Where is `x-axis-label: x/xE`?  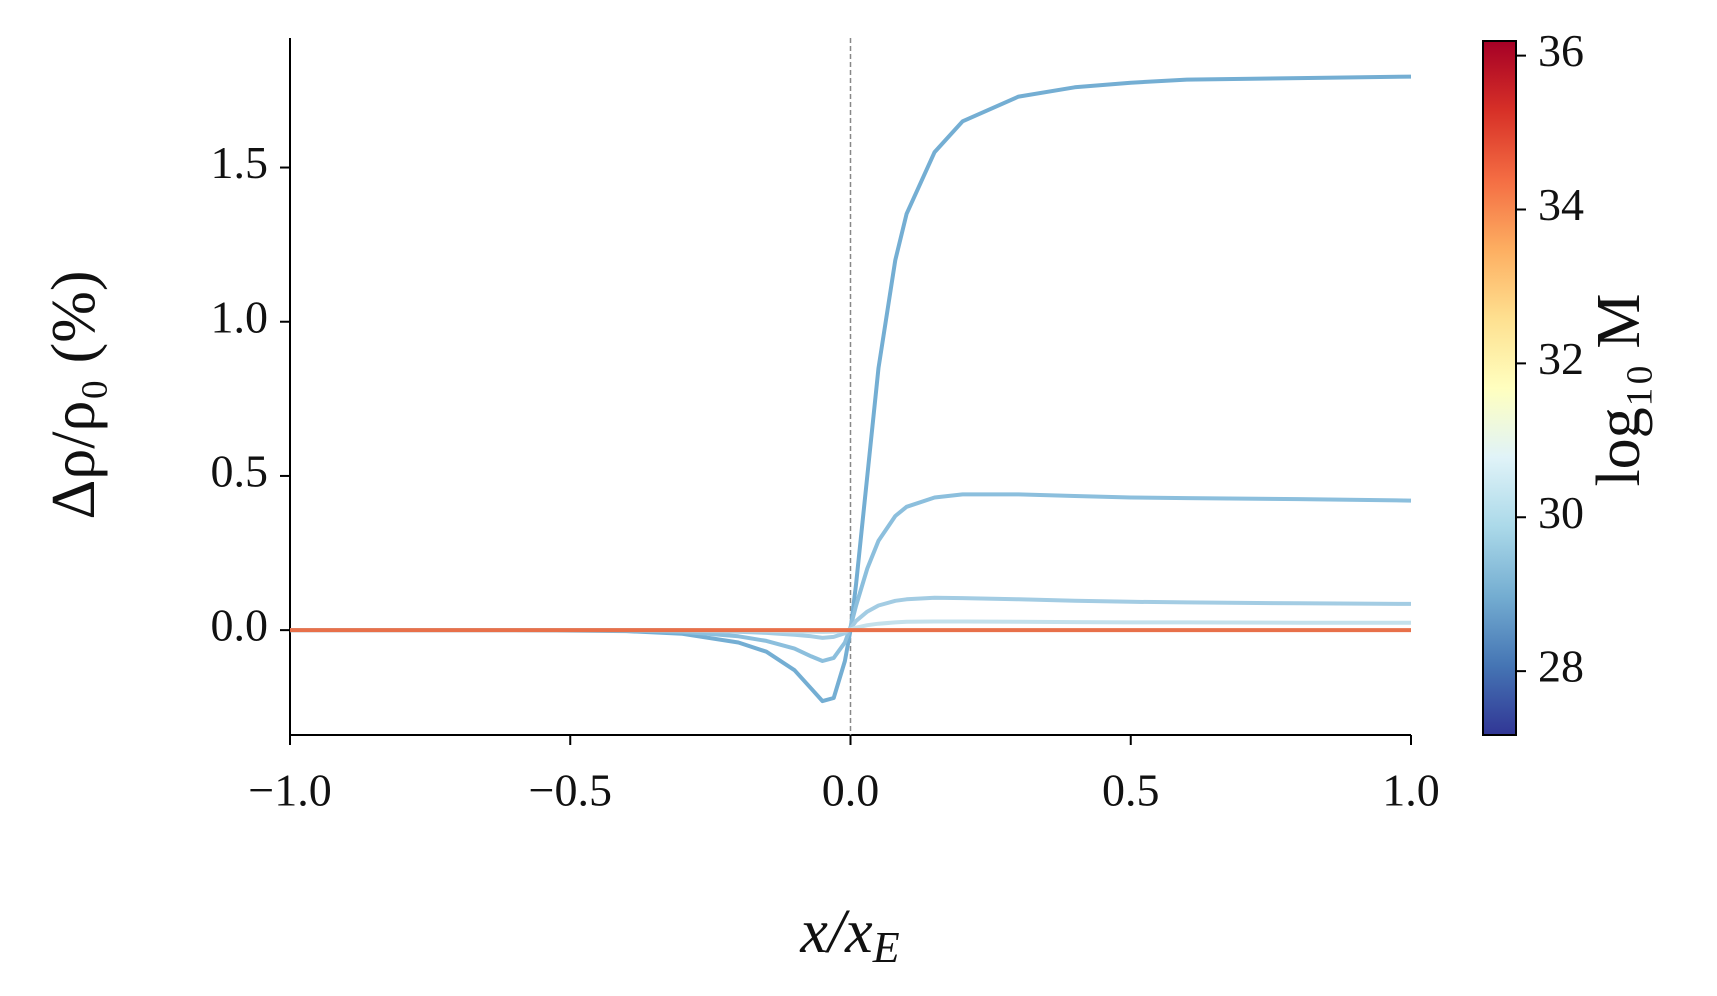
x-axis-label: x/xE is located at coordinates (849, 935).